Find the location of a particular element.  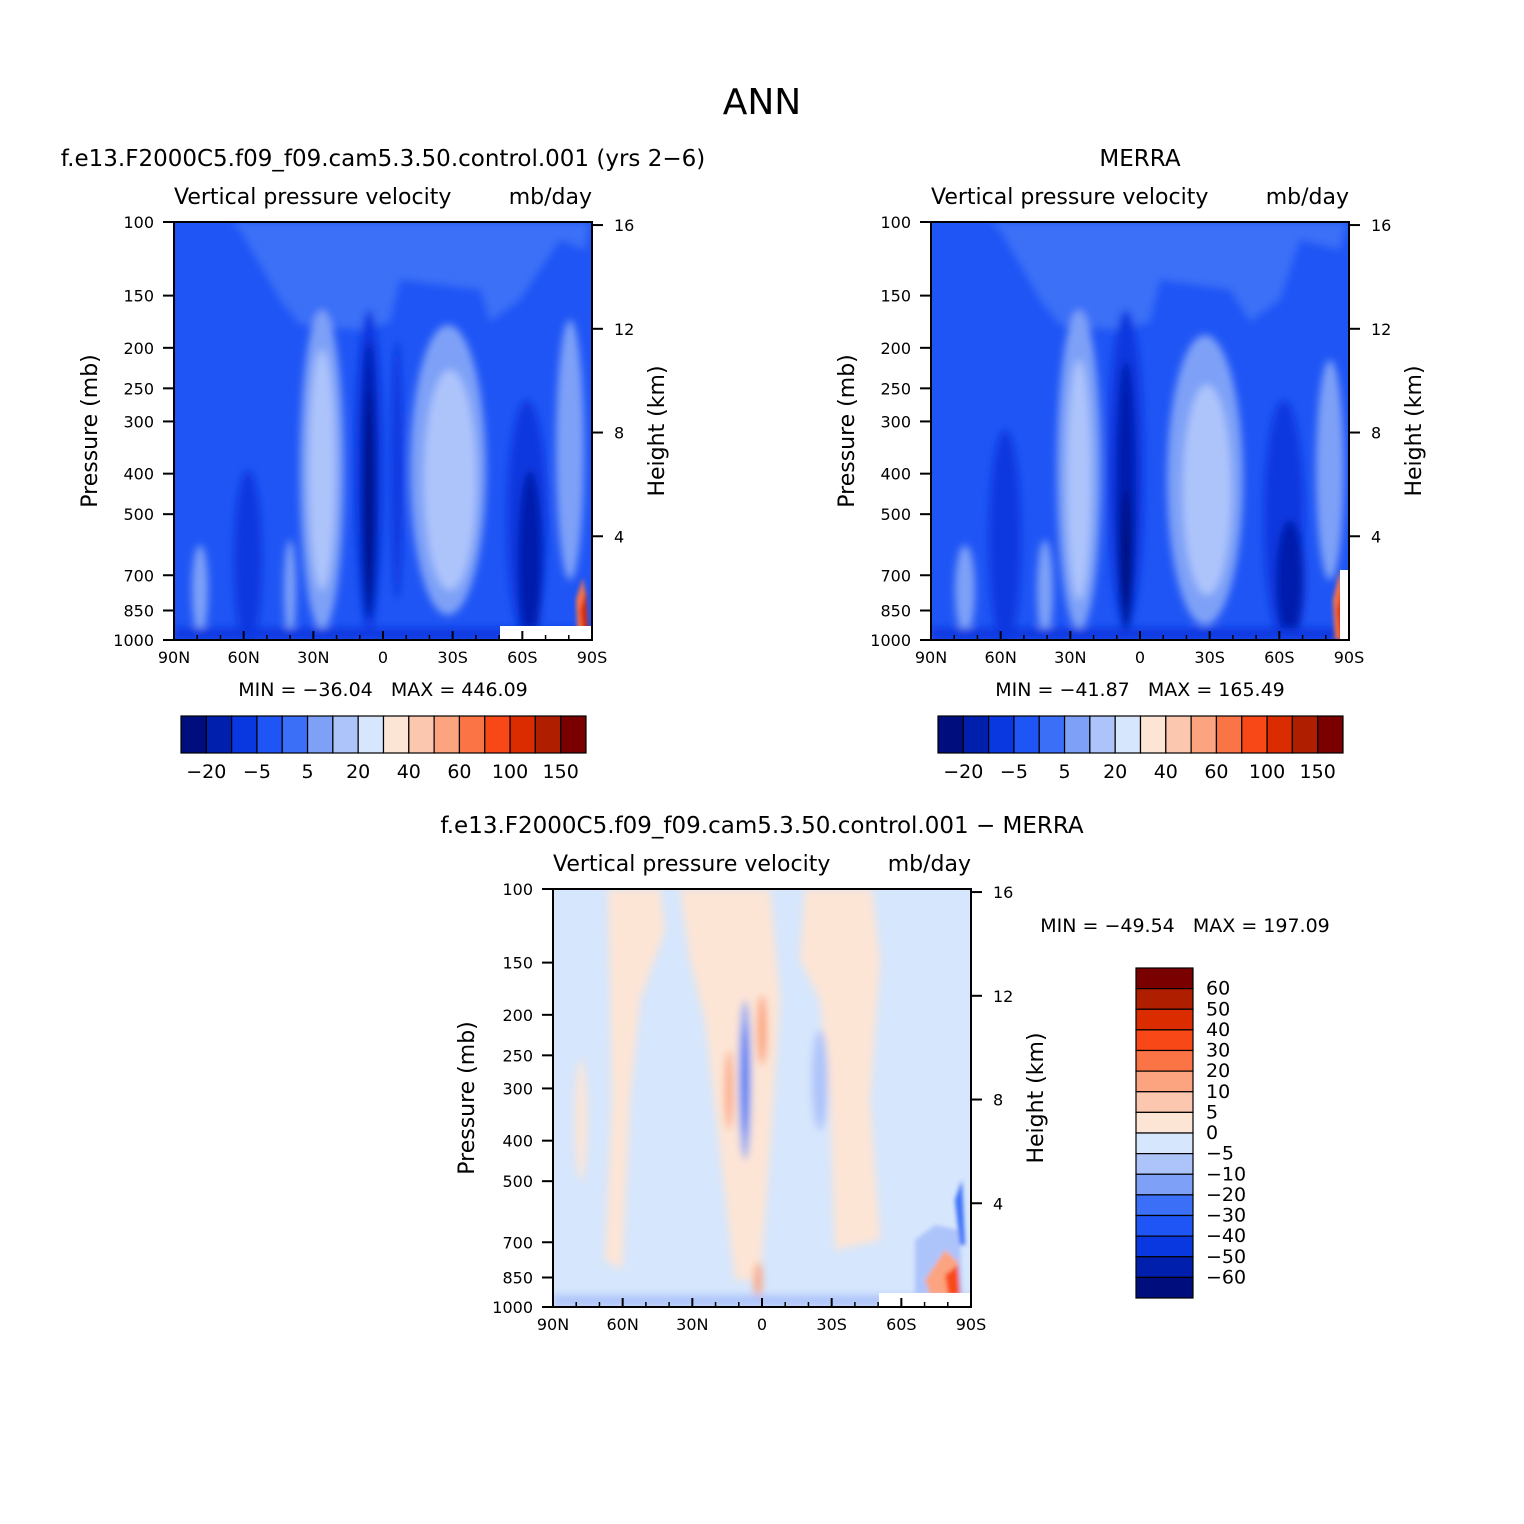

colorbar-label: 50 is located at coordinates (1218, 1009).